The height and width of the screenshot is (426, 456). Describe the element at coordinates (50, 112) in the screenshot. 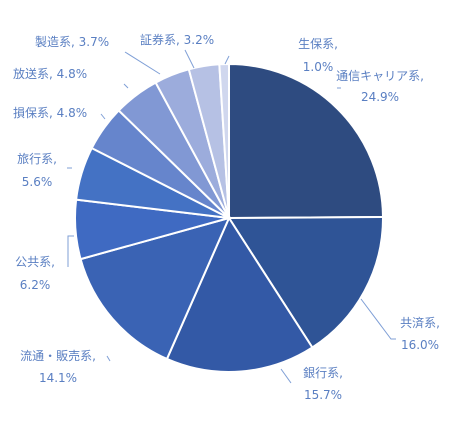

I see `slice-label: 損保系, 4.8%` at that location.